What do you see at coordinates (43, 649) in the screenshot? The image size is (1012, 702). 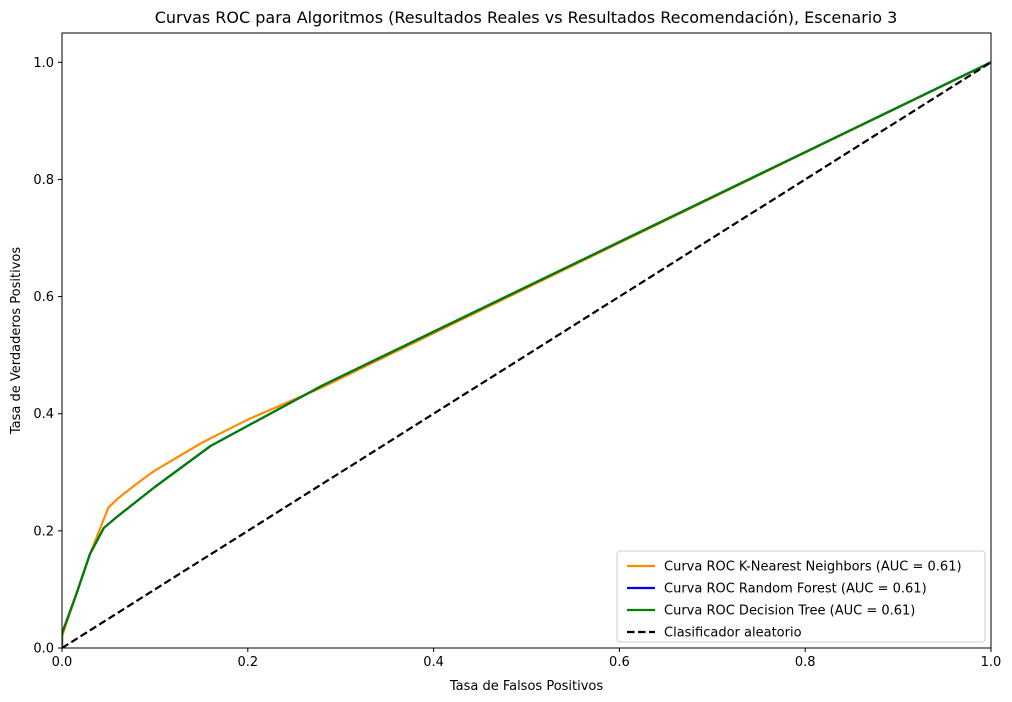 I see `y-tick-label: 0.0` at bounding box center [43, 649].